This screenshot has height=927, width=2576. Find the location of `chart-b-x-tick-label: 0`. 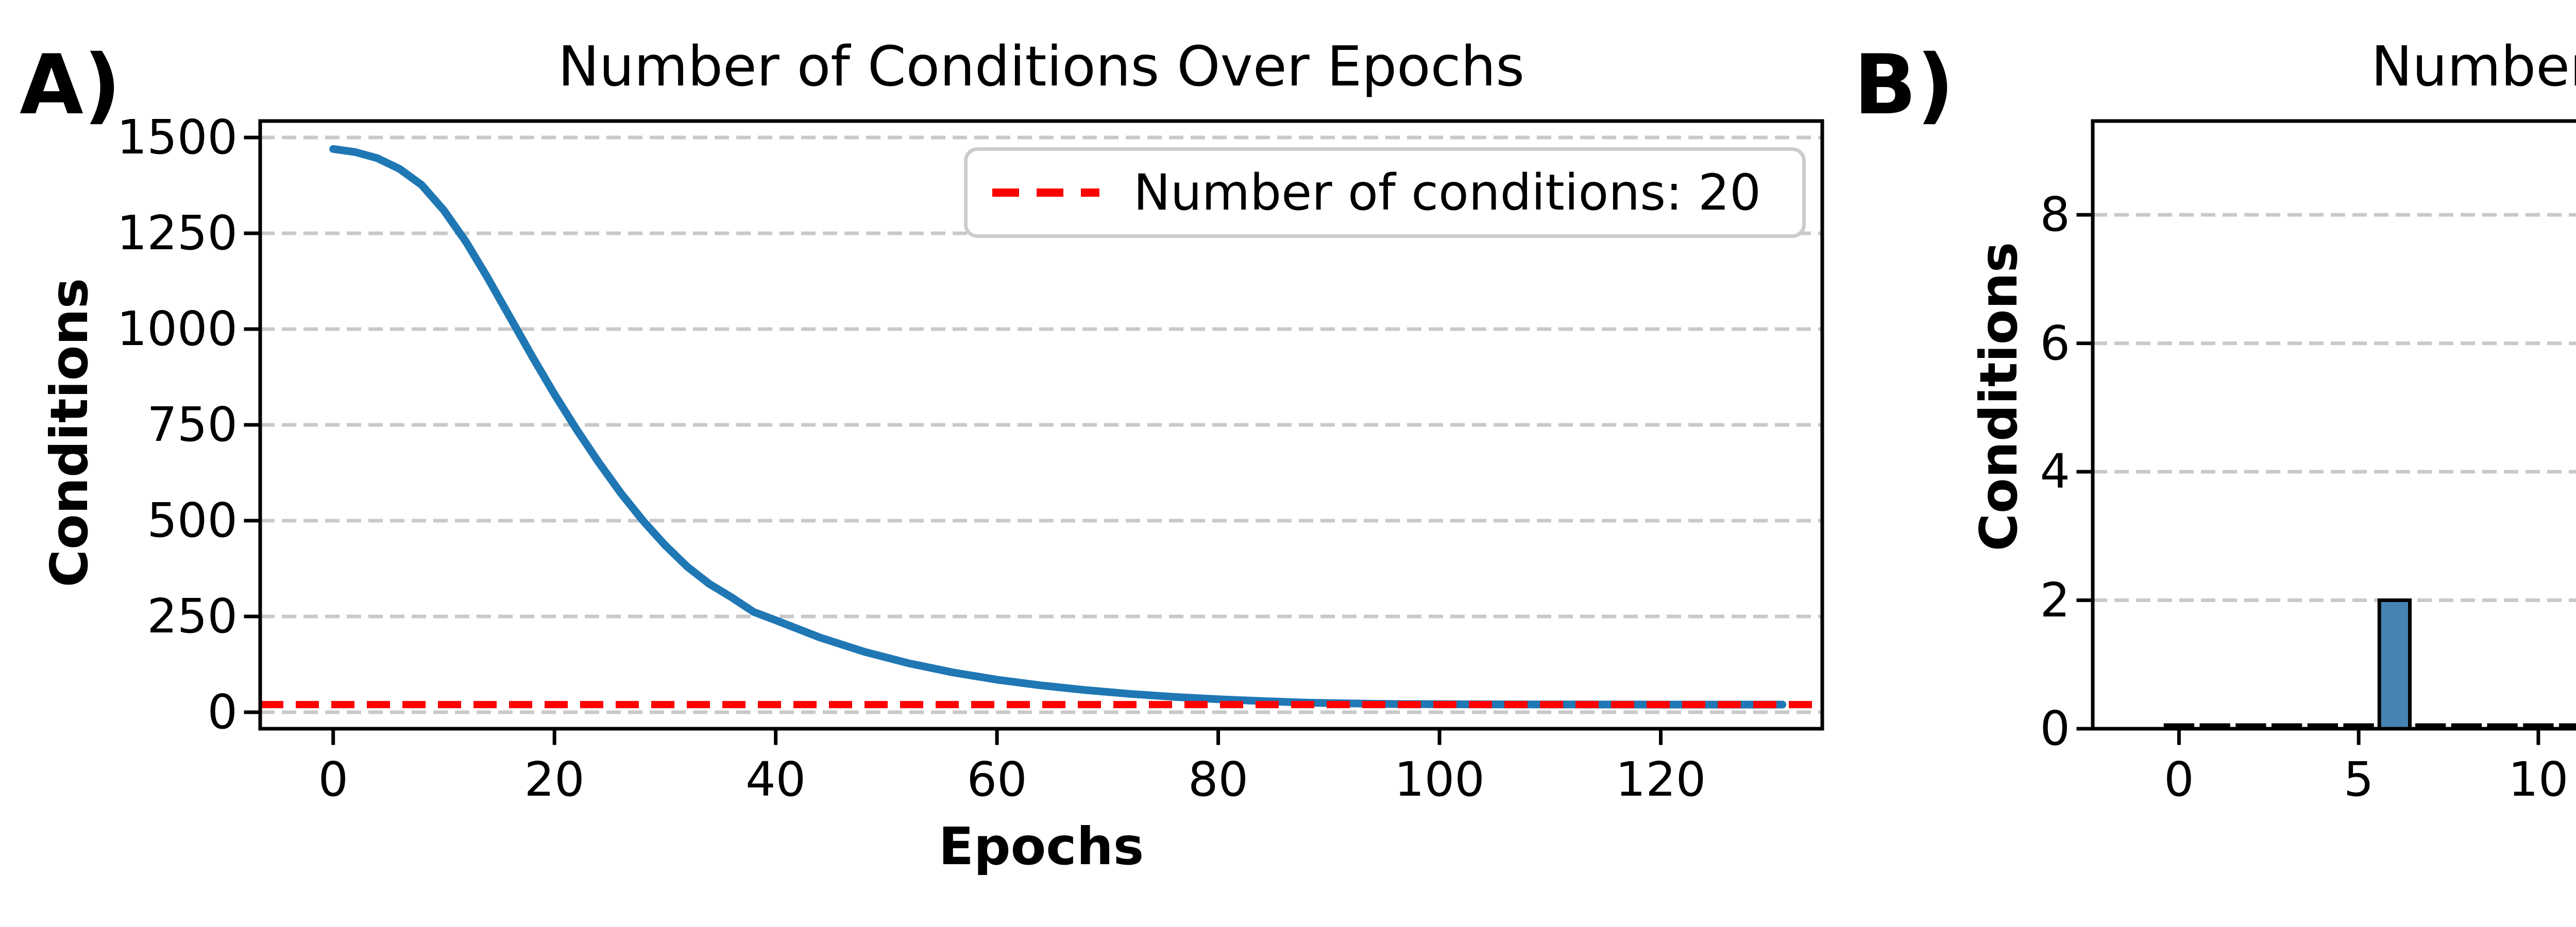

chart-b-x-tick-label: 0 is located at coordinates (2179, 779).